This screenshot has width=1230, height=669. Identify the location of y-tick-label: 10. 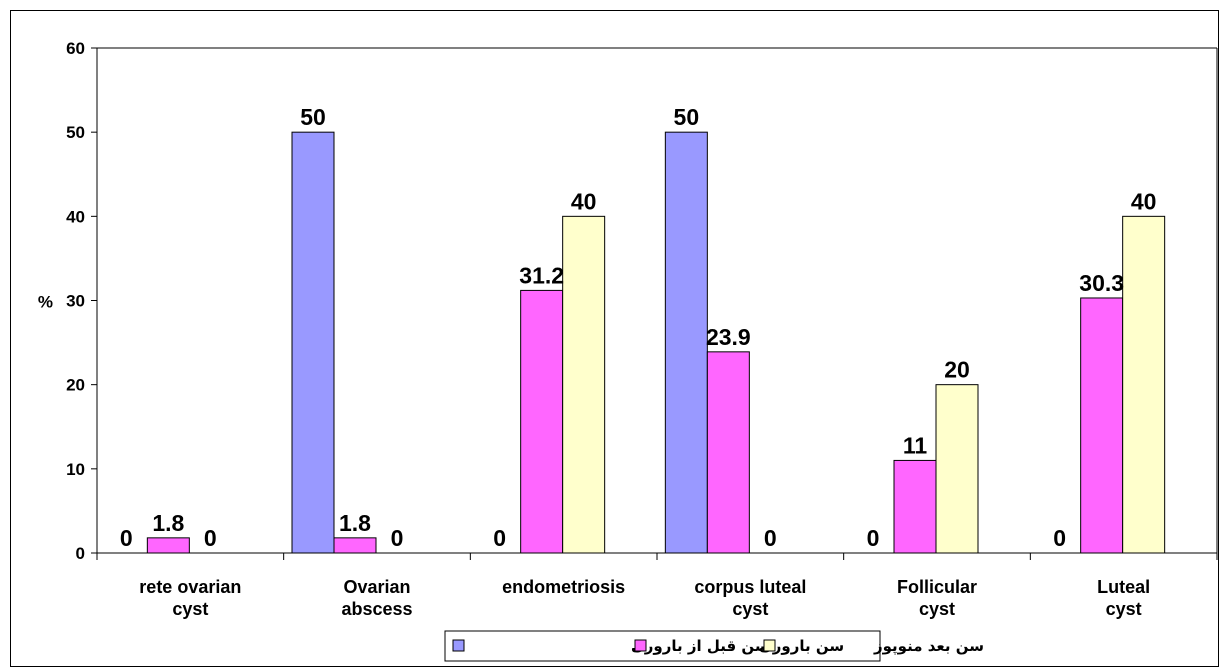
(75, 469).